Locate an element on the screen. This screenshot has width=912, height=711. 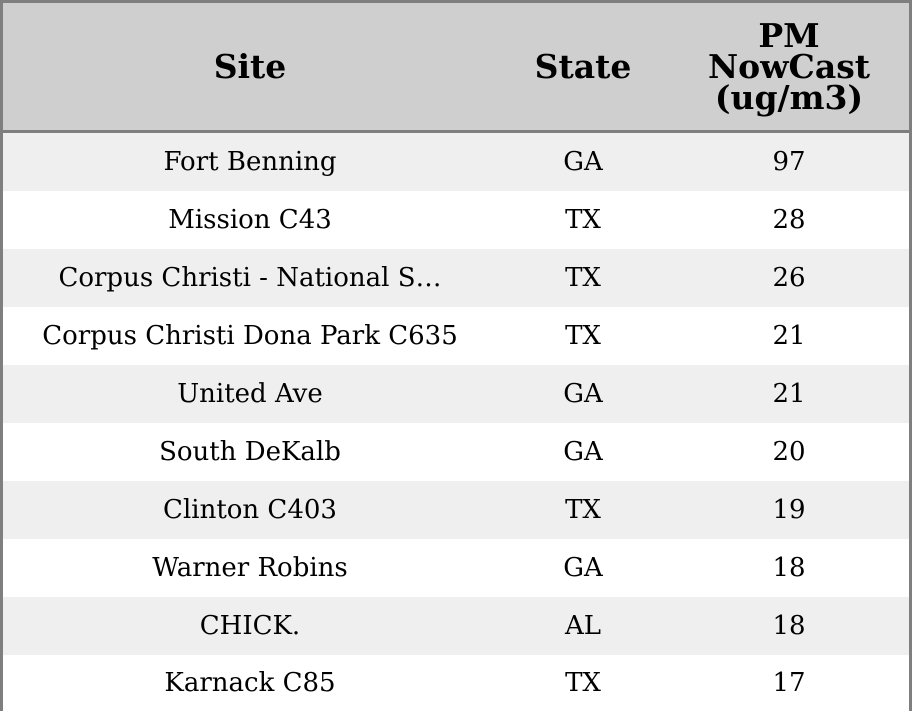
table-row: Corpus Christi Dona Park C635 TX 21 is located at coordinates (456, 336).